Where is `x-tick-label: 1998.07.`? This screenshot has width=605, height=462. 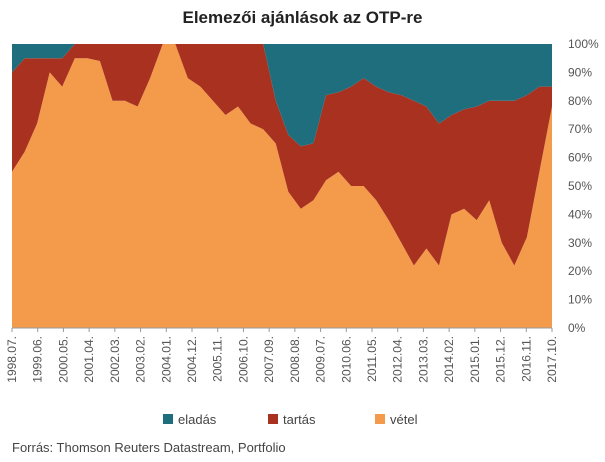 x-tick-label: 1998.07. is located at coordinates (12, 359).